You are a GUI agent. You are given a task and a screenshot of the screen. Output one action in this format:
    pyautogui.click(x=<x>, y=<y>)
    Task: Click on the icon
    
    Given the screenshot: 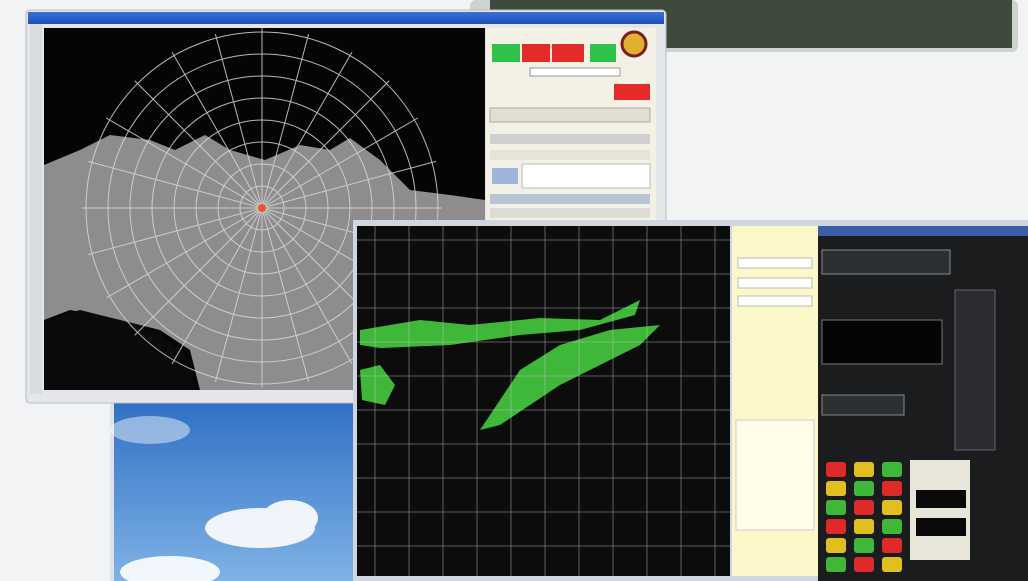 What is the action you would take?
    pyautogui.click(x=505, y=176)
    